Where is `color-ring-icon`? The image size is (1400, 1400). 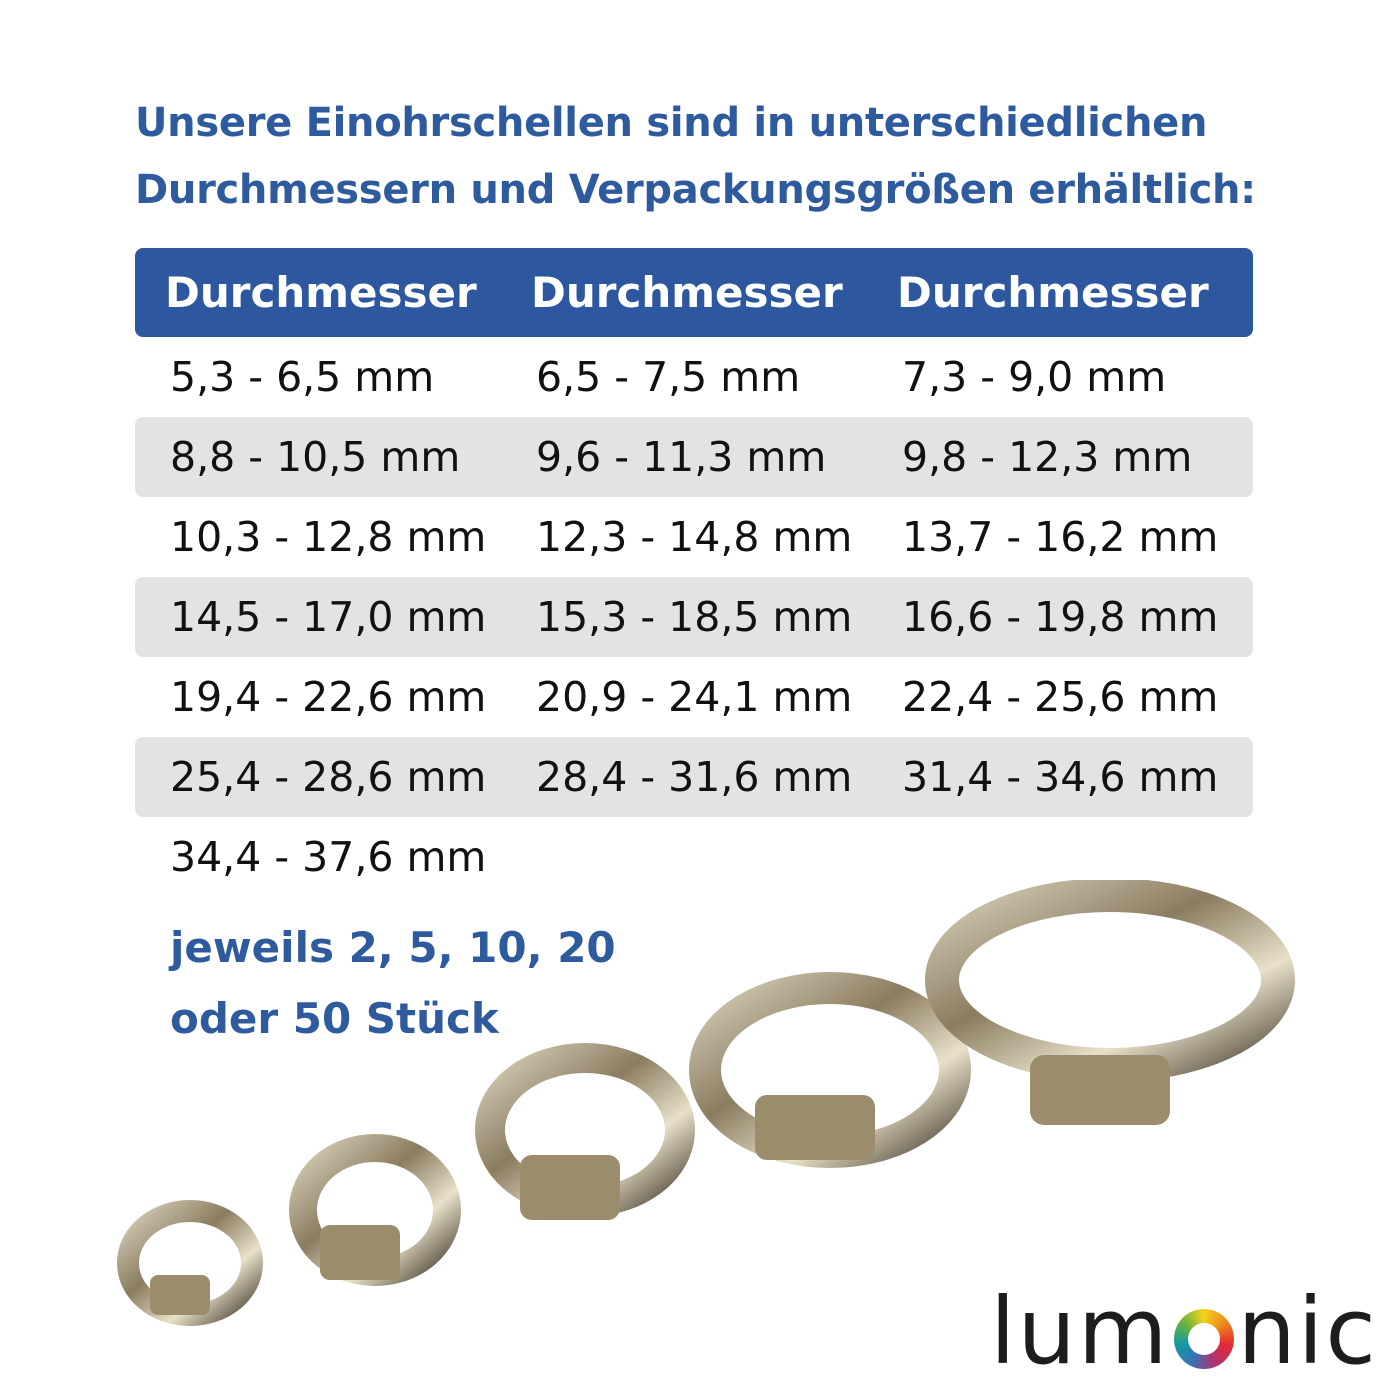
color-ring-icon is located at coordinates (1203, 1338).